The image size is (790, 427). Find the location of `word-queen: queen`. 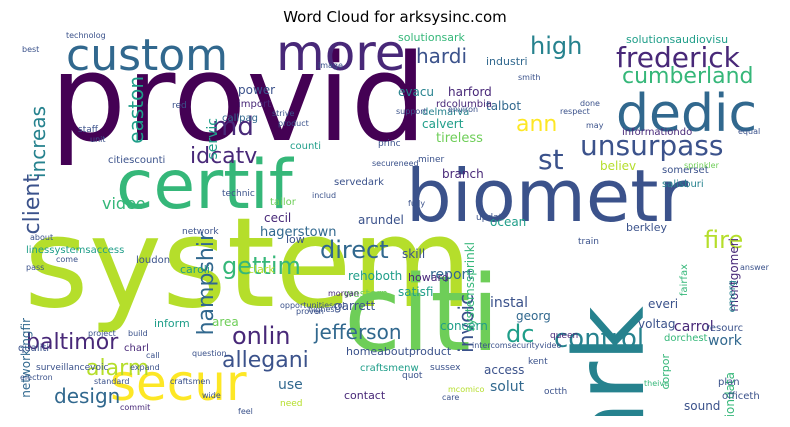

word-queen: queen is located at coordinates (564, 336).